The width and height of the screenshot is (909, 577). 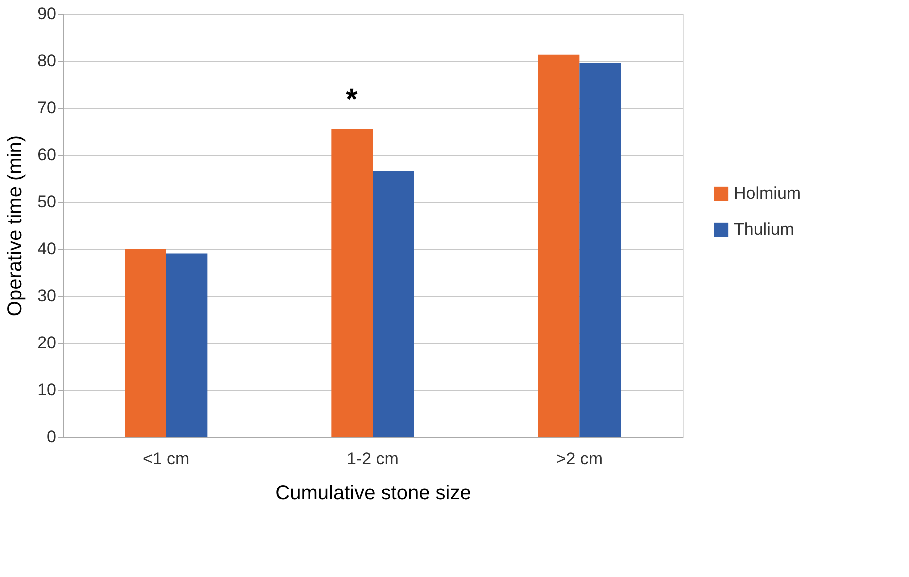 What do you see at coordinates (47, 390) in the screenshot?
I see `y-tick-label: 10` at bounding box center [47, 390].